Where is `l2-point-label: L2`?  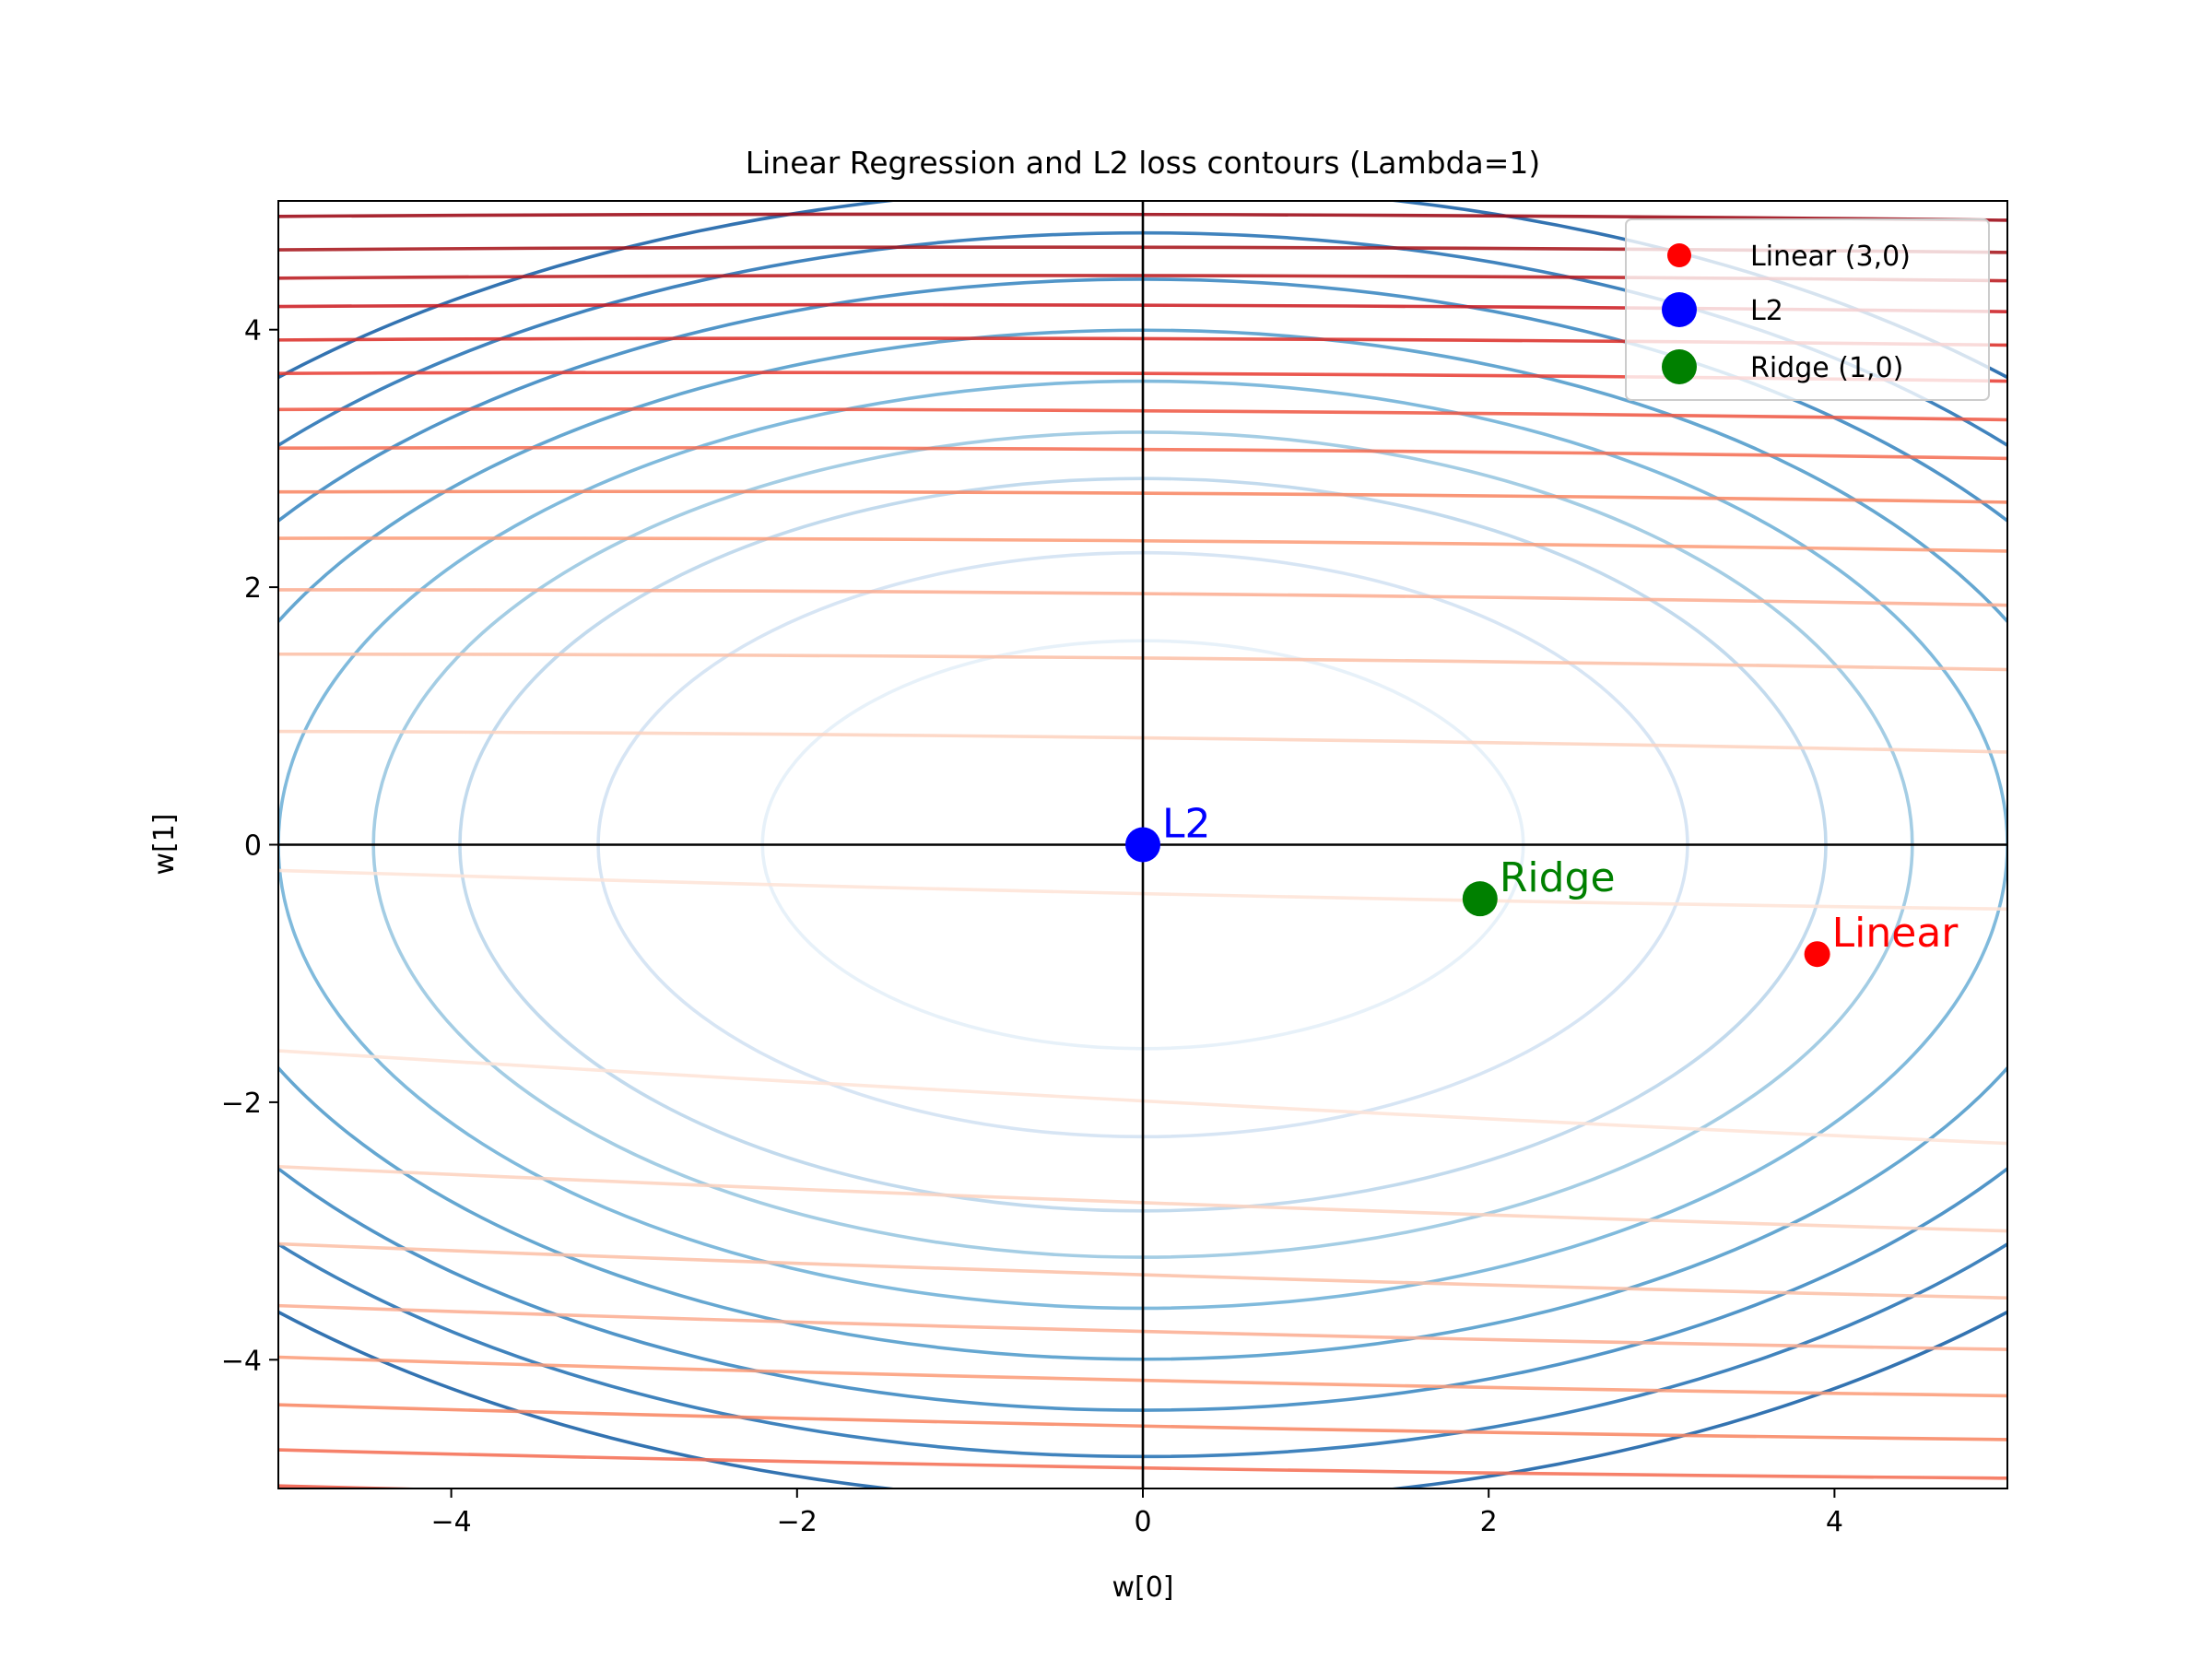
l2-point-label: L2 is located at coordinates (1186, 824).